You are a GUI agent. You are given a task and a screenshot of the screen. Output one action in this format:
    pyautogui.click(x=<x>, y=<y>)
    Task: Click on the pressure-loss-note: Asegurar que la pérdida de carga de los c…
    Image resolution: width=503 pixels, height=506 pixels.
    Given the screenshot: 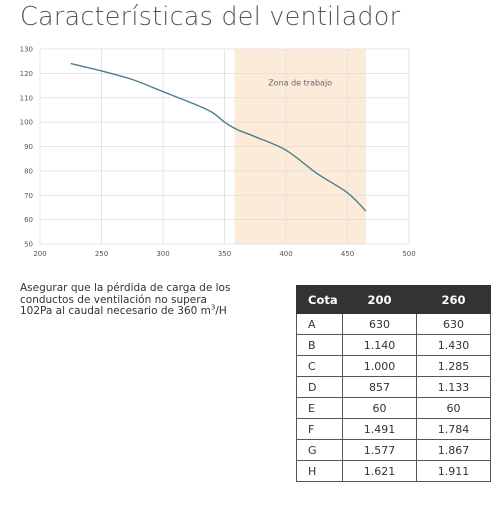 What is the action you would take?
    pyautogui.click(x=155, y=300)
    